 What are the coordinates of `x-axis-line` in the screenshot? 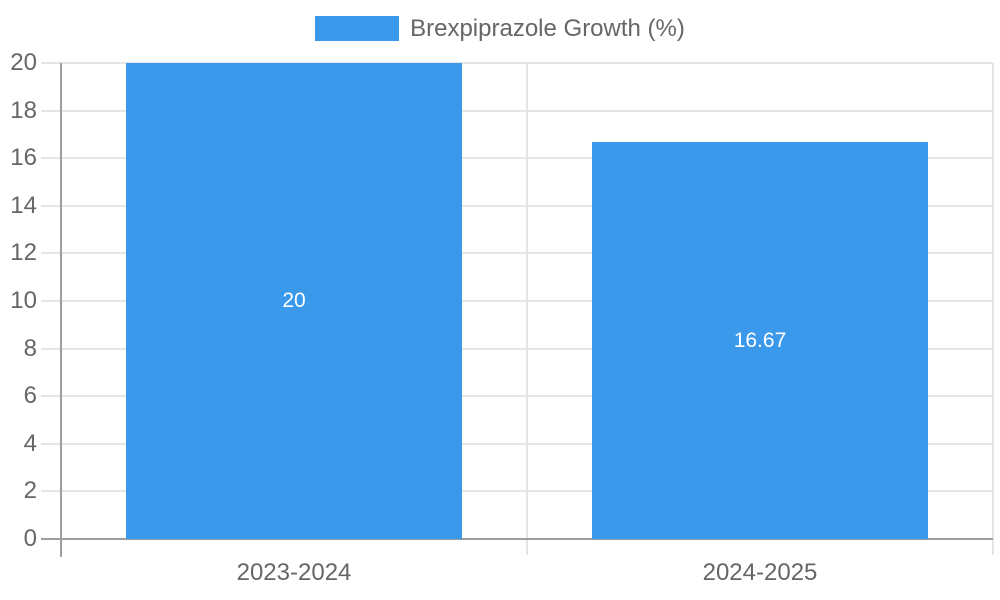 It's located at (517, 539).